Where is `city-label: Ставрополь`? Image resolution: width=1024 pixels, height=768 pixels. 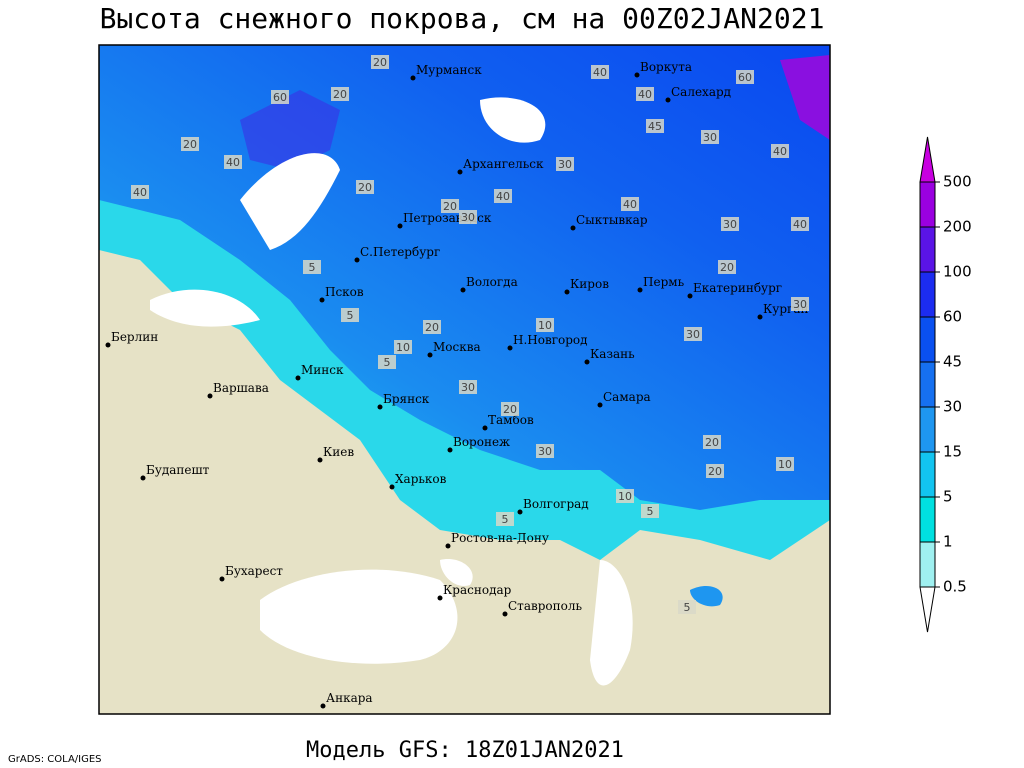
city-label: Ставрополь is located at coordinates (545, 606).